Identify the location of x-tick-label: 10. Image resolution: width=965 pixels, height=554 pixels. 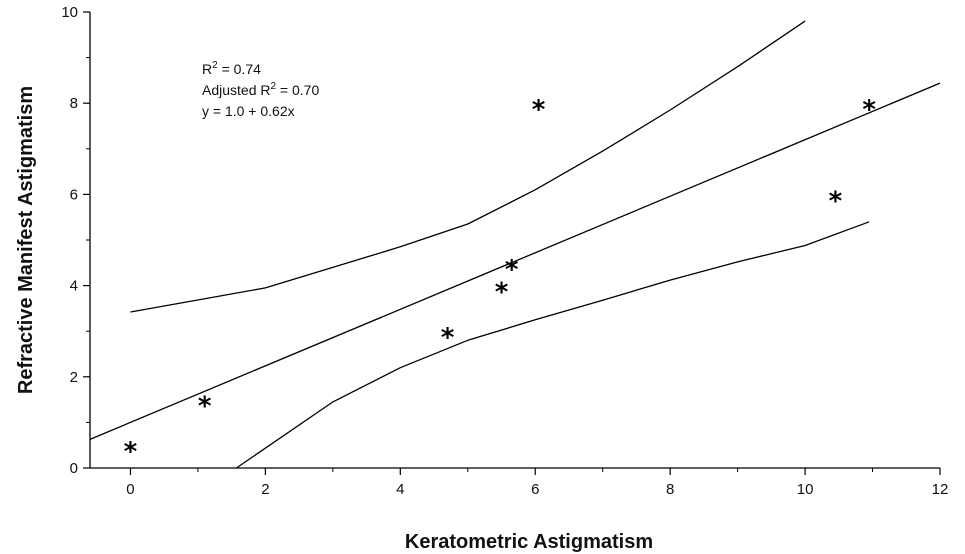
(805, 489).